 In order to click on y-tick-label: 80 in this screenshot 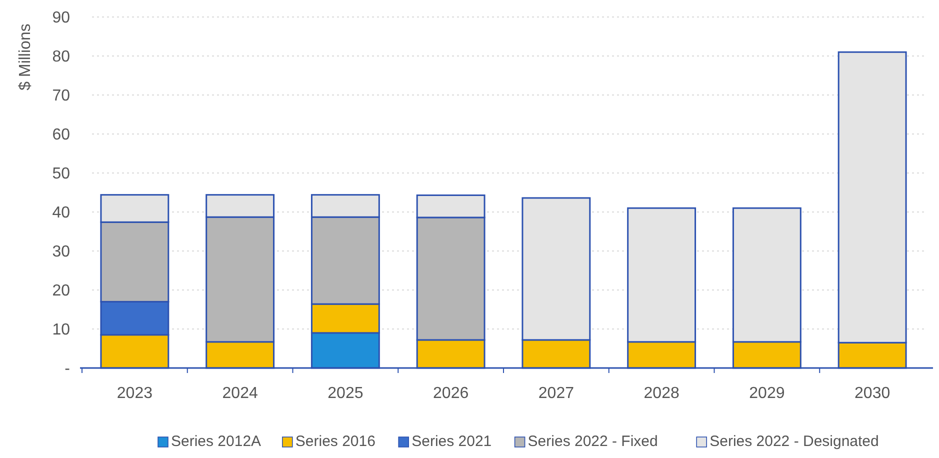, I will do `click(61, 57)`.